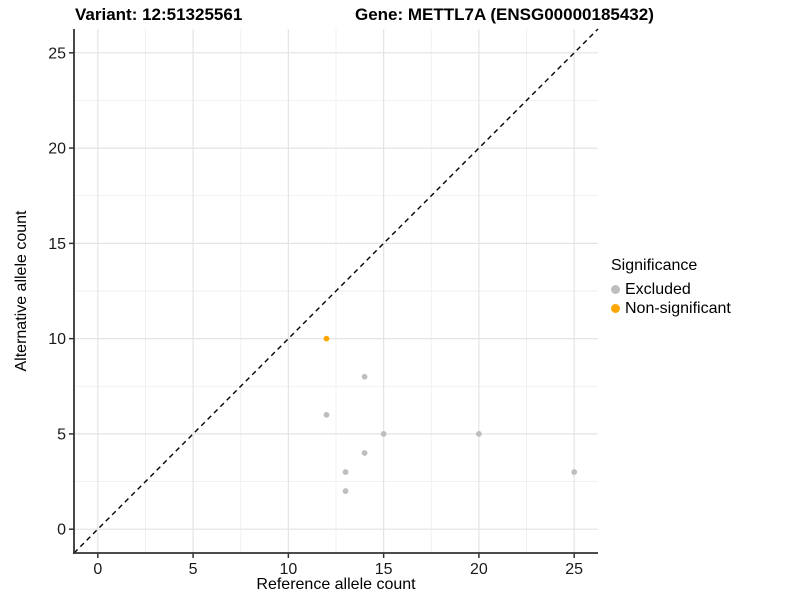  Describe the element at coordinates (57, 53) in the screenshot. I see `y-tick-label: 25` at that location.